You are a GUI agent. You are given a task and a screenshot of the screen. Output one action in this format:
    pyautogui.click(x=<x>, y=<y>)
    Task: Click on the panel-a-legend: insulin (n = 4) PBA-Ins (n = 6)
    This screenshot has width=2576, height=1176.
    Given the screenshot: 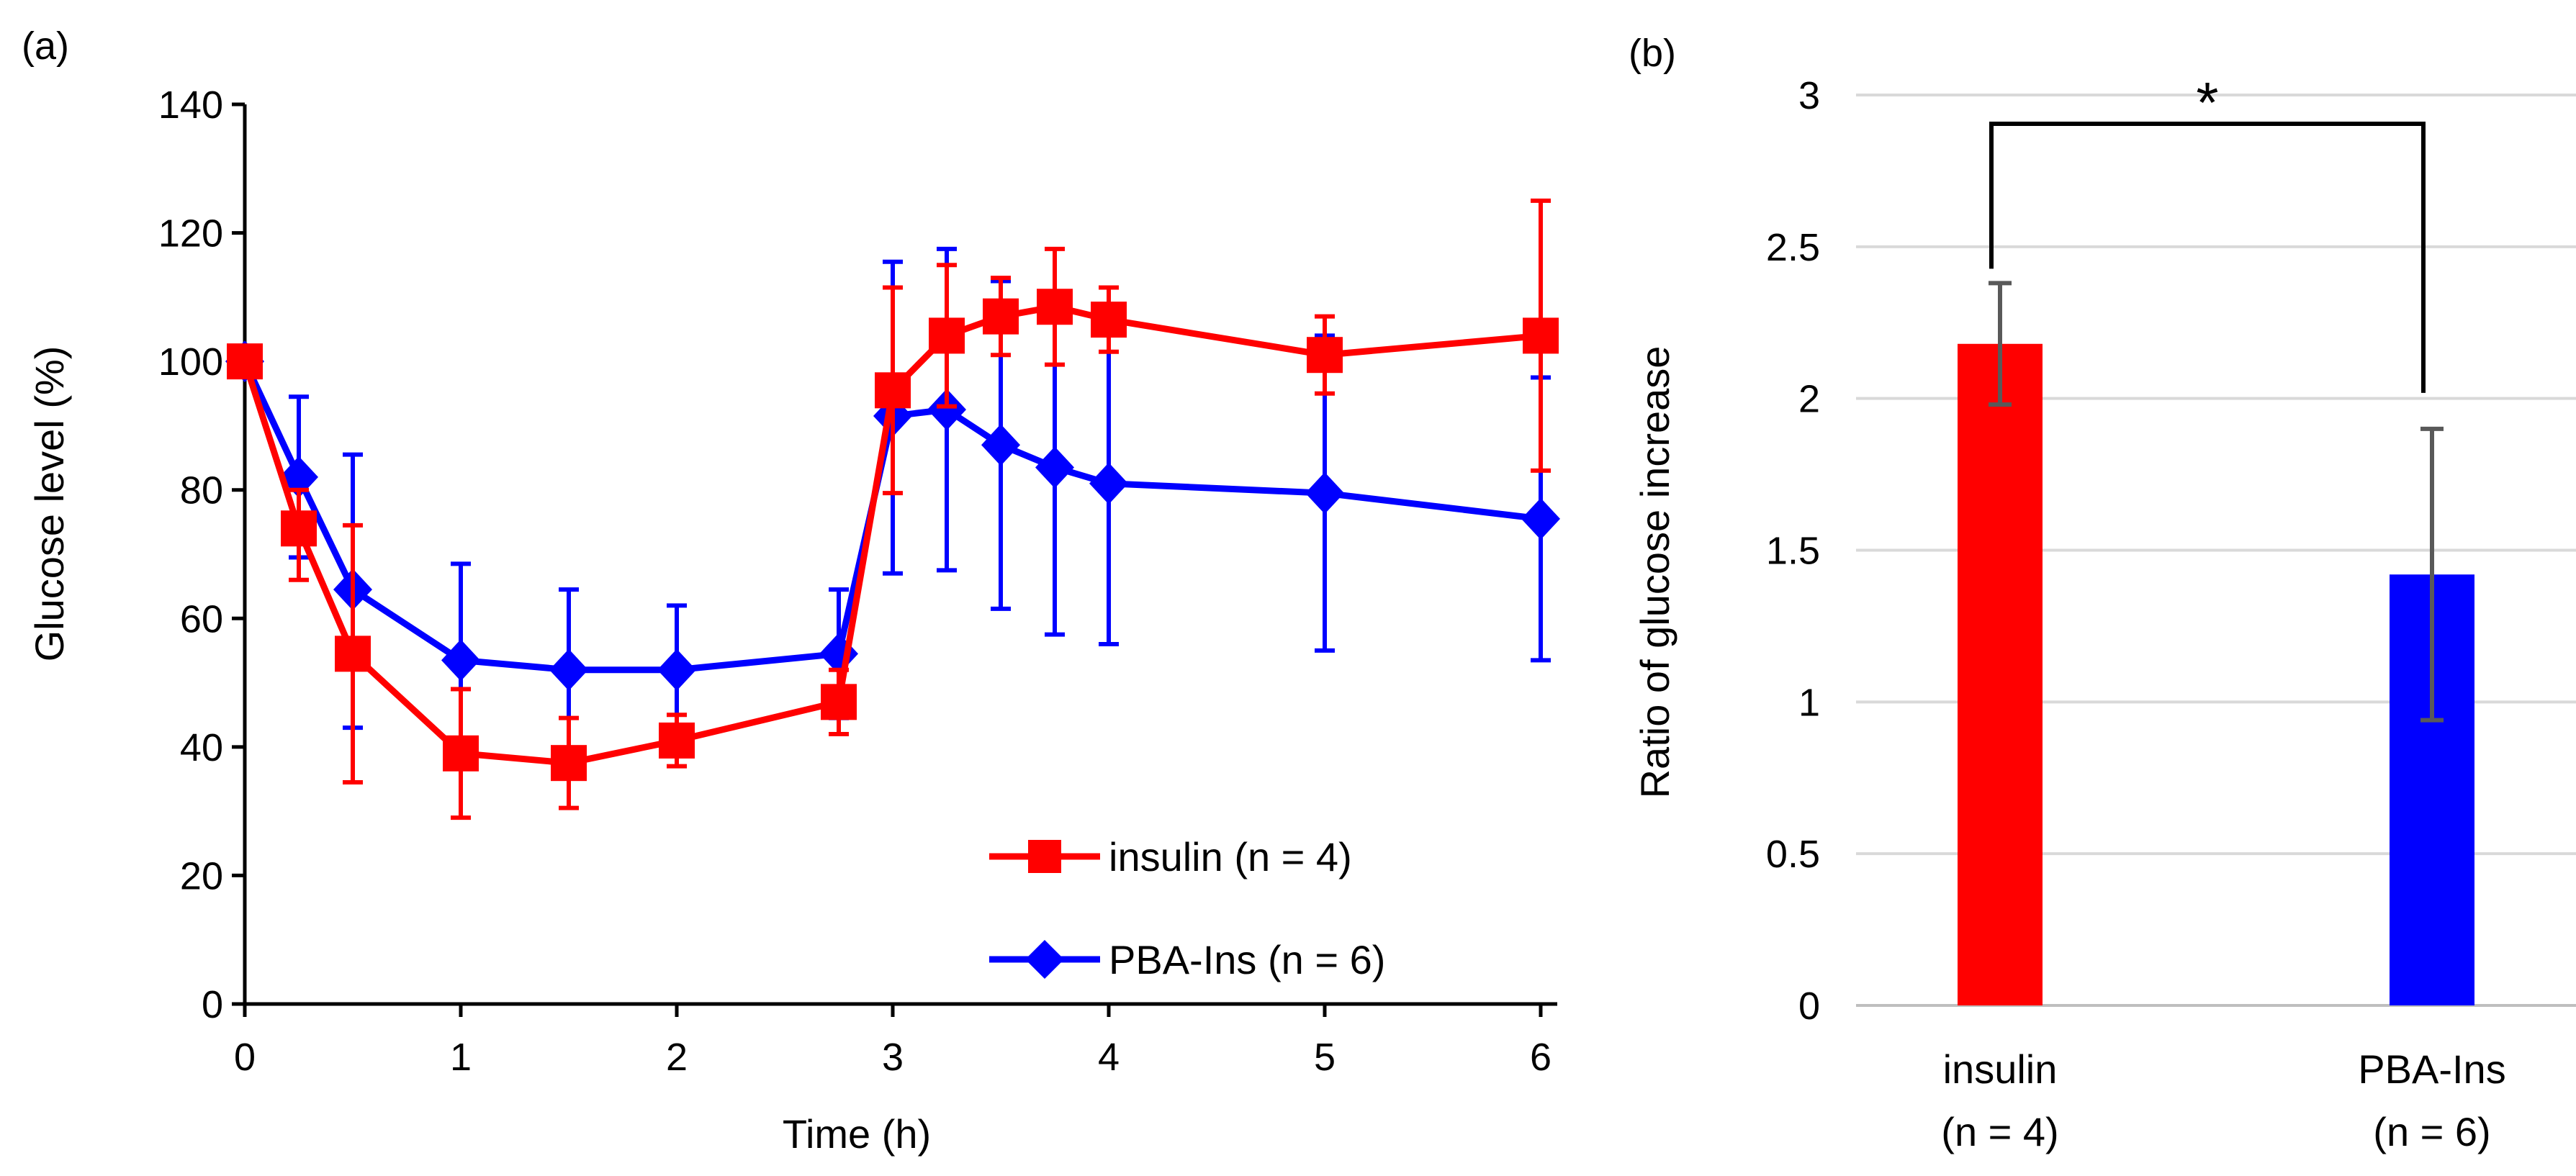 What is the action you would take?
    pyautogui.click(x=1187, y=908)
    